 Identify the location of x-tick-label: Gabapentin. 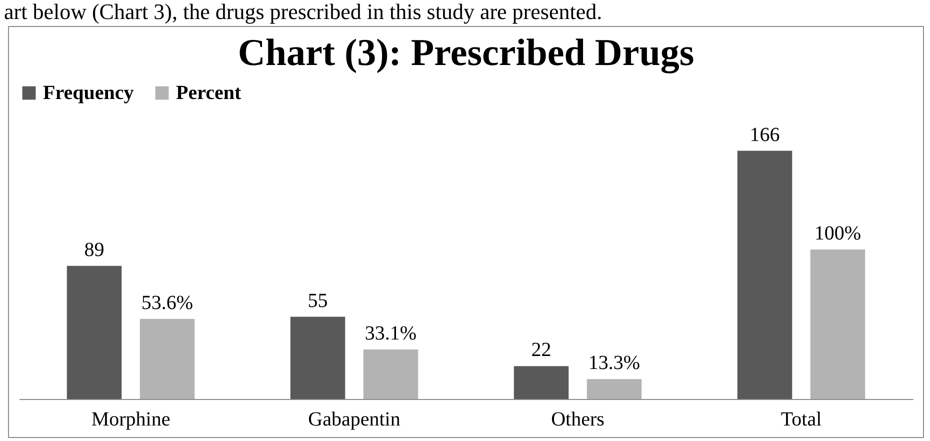
(354, 419).